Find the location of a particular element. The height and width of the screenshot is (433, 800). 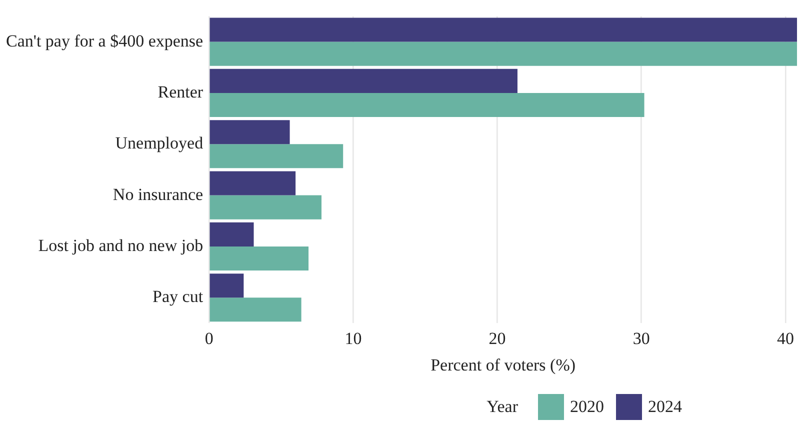

x-tick-label: 10 is located at coordinates (353, 338).